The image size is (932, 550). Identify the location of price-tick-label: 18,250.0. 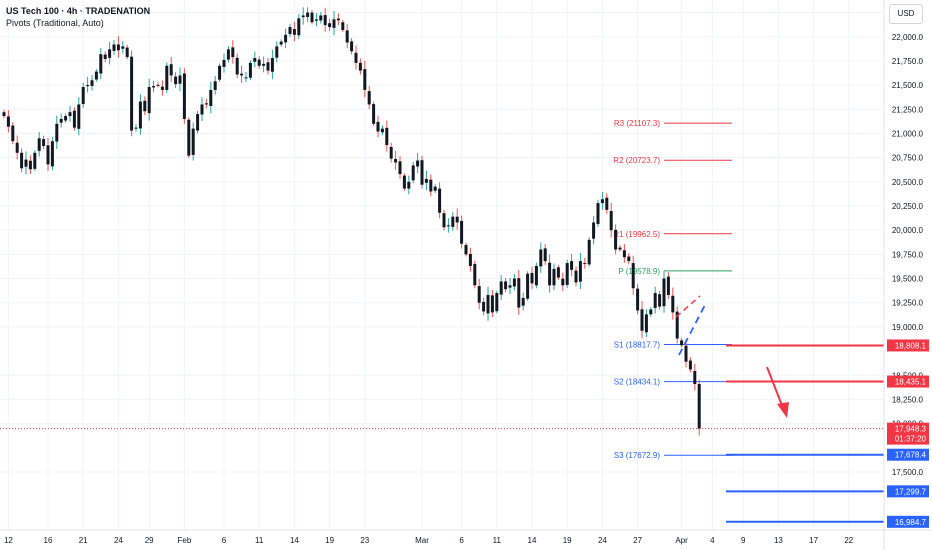
(908, 399).